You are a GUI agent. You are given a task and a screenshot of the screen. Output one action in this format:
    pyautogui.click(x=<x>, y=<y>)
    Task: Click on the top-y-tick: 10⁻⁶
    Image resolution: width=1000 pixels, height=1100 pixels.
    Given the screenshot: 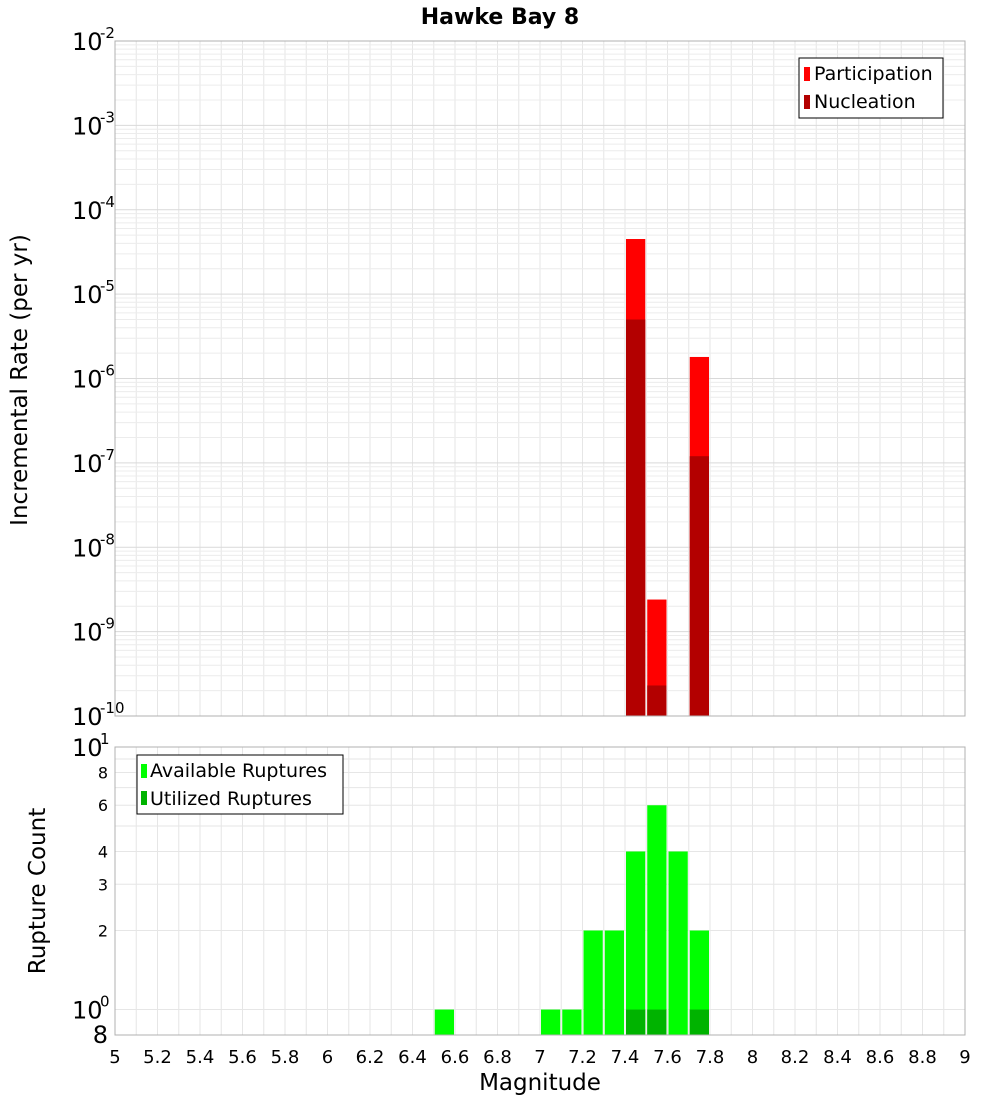 What is the action you would take?
    pyautogui.click(x=93, y=378)
    